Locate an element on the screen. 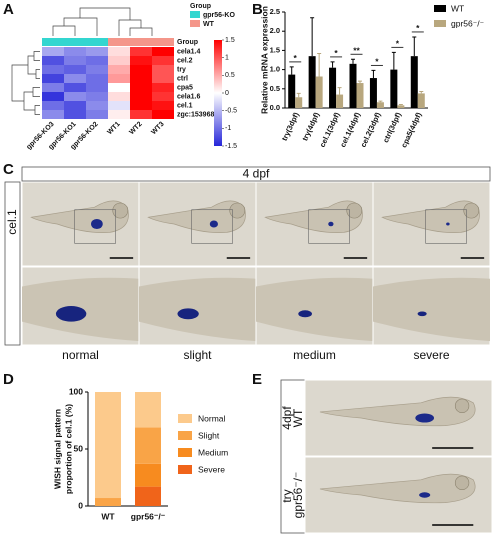 The image size is (500, 535). group-bar is located at coordinates (141, 42).